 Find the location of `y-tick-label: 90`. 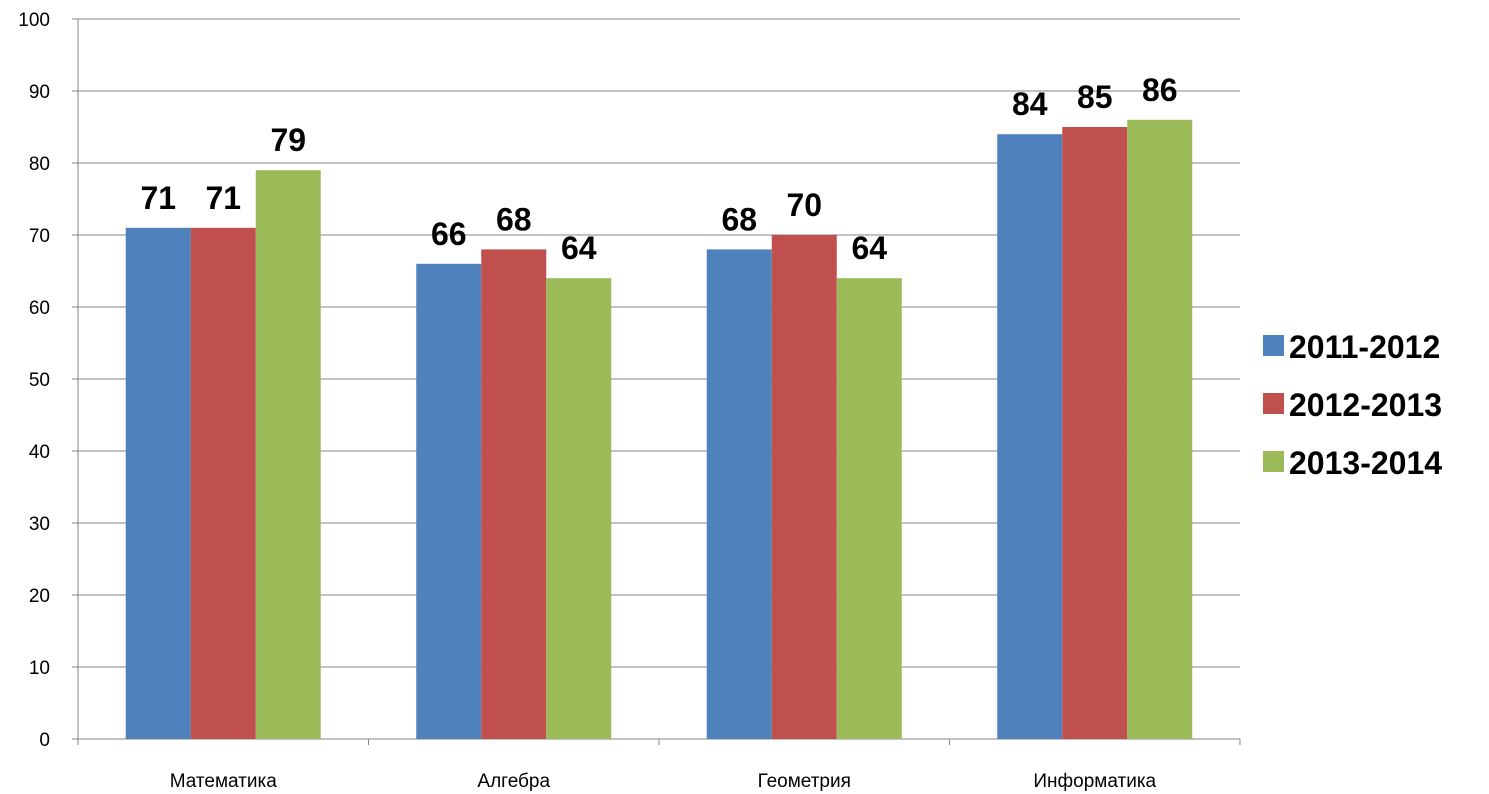

y-tick-label: 90 is located at coordinates (39, 92).